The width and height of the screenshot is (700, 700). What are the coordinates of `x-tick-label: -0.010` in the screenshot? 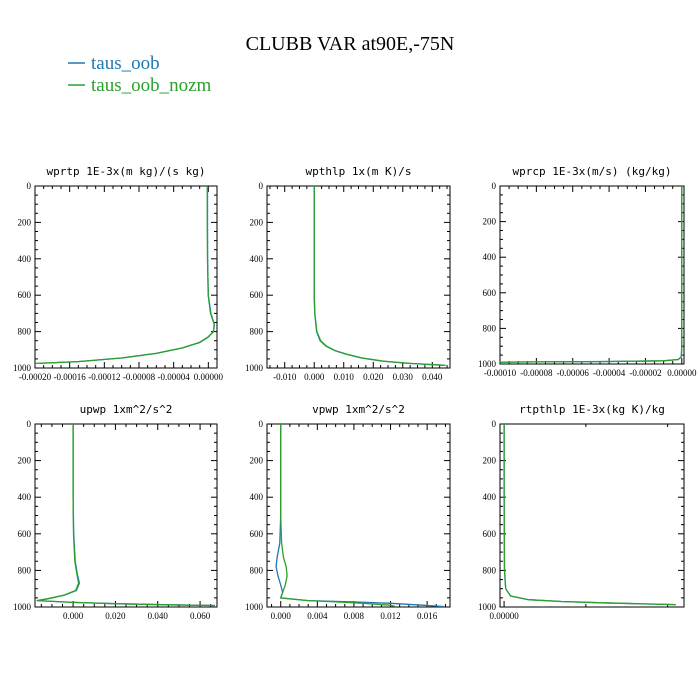 It's located at (285, 377).